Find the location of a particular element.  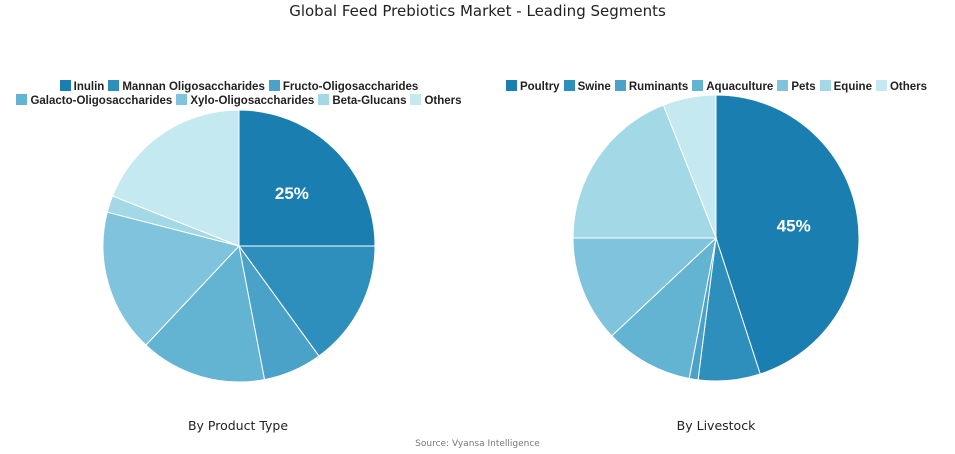

chart-title-product-type: By Product Type is located at coordinates (238, 425).